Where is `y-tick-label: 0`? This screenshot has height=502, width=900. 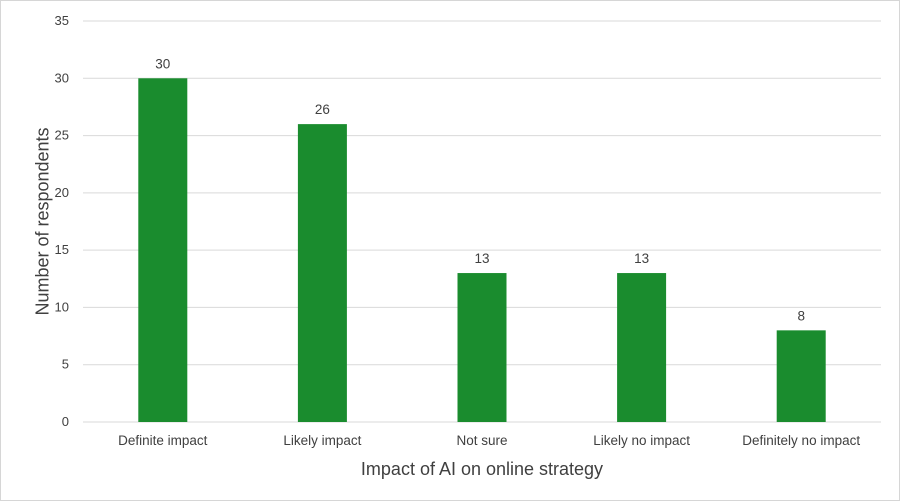
y-tick-label: 0 is located at coordinates (65, 421).